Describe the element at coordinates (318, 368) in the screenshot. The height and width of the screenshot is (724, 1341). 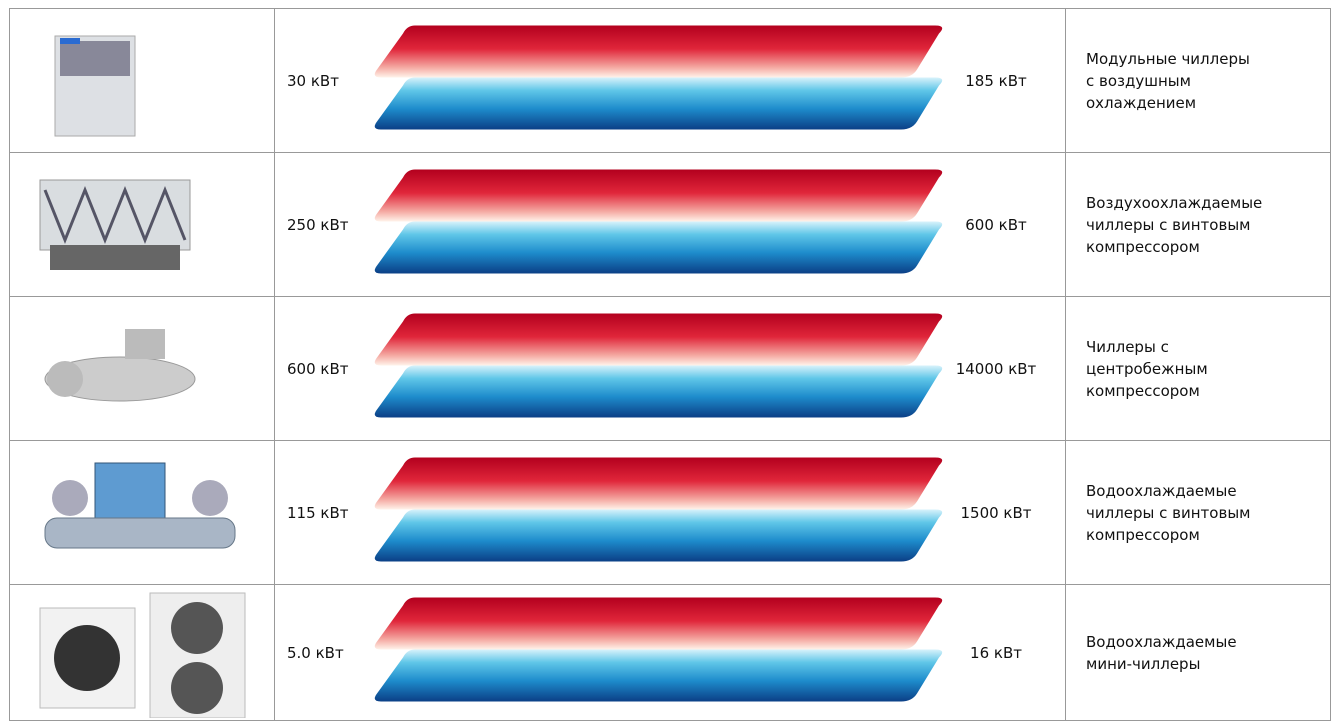
I see `min-capacity: 600 кВт` at that location.